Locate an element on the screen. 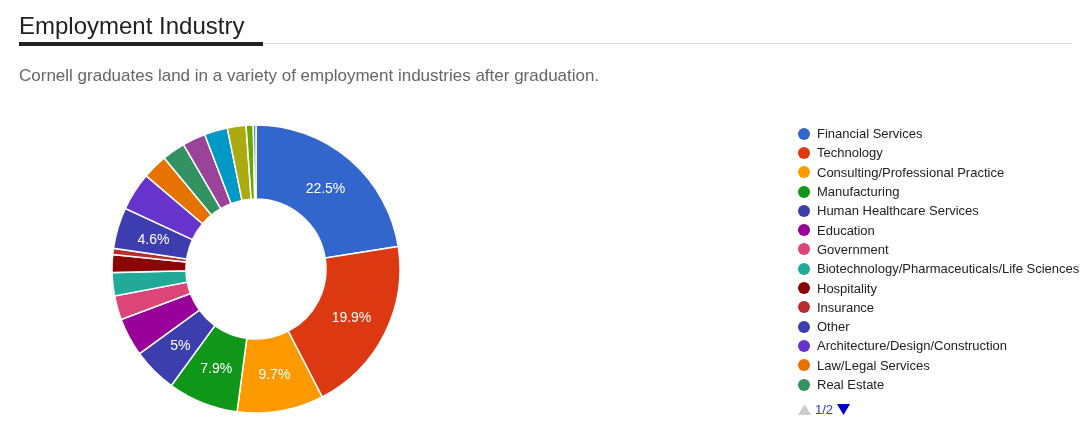 The height and width of the screenshot is (446, 1080). legend-label: Real Estate is located at coordinates (851, 384).